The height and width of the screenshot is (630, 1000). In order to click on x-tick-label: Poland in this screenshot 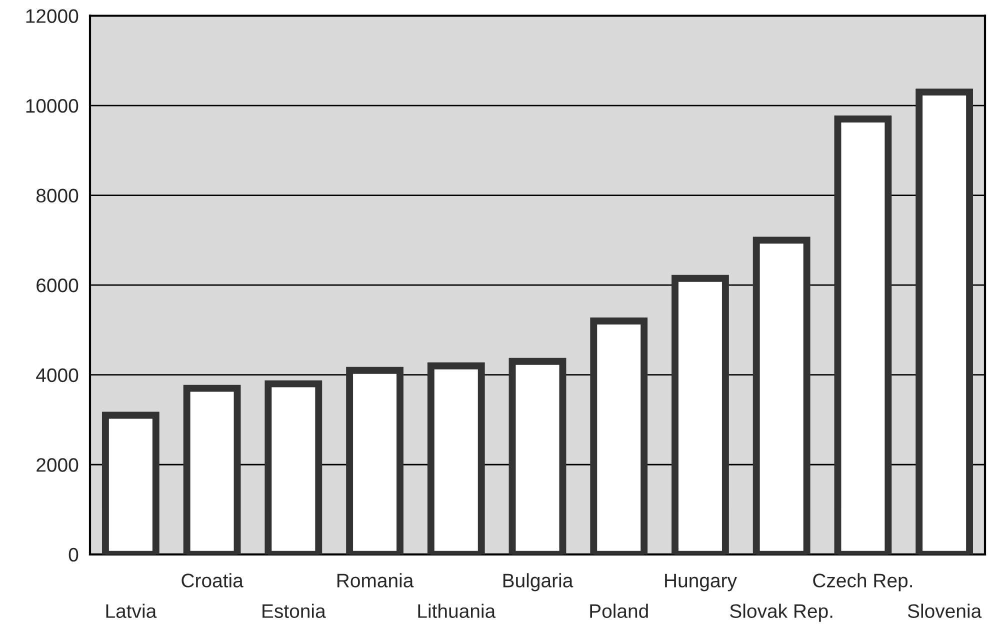, I will do `click(619, 611)`.